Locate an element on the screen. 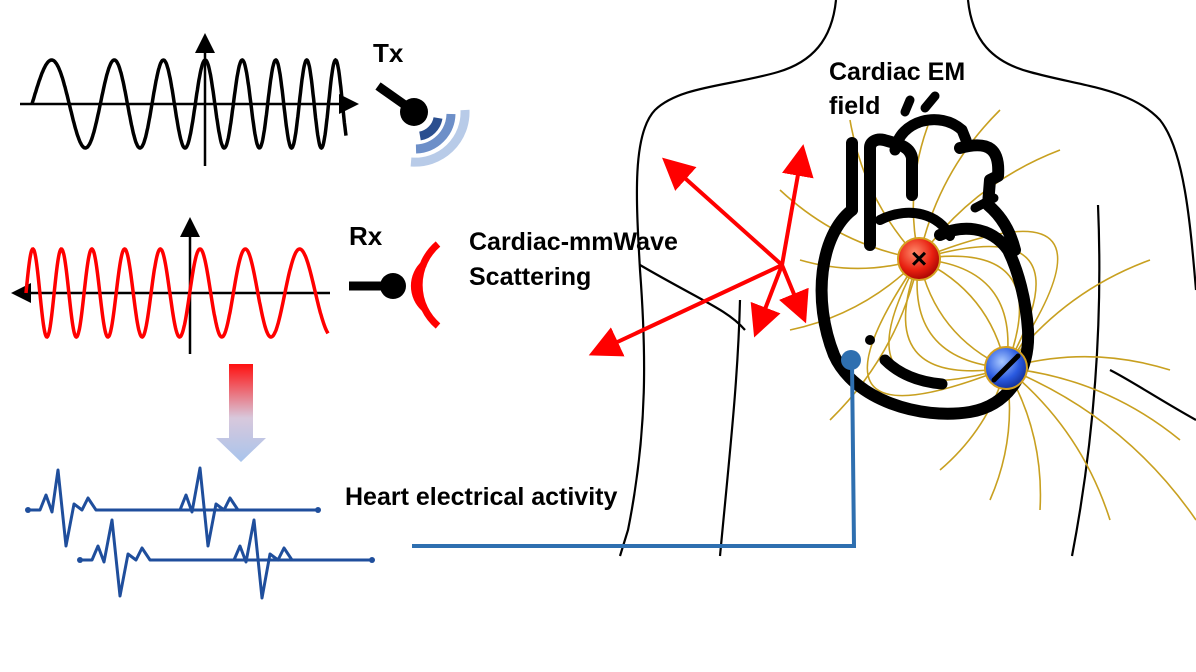 The height and width of the screenshot is (672, 1196). receiver-antenna-icon is located at coordinates (393, 285).